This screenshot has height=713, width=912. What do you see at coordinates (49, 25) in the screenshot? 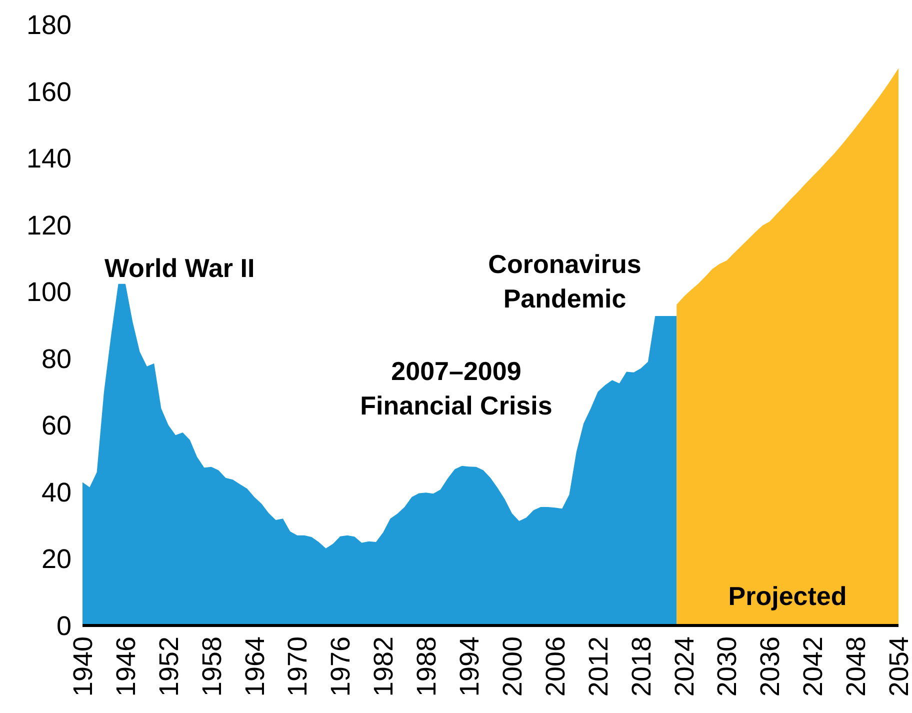
I see `y-tick-label: 180` at bounding box center [49, 25].